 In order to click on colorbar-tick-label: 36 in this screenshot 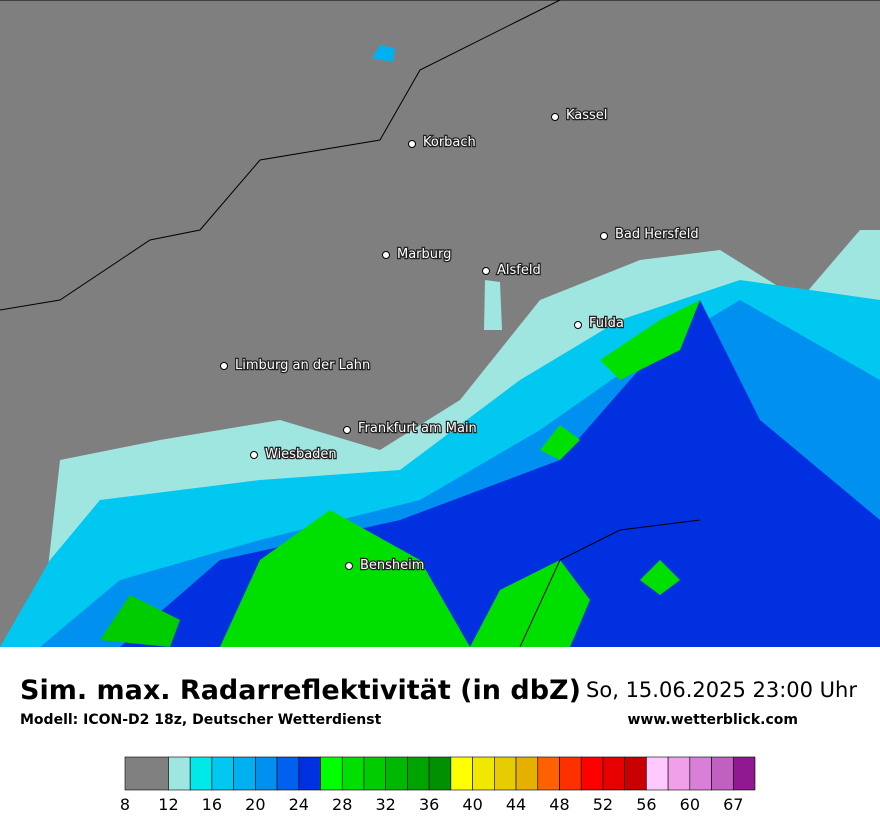, I will do `click(429, 804)`.